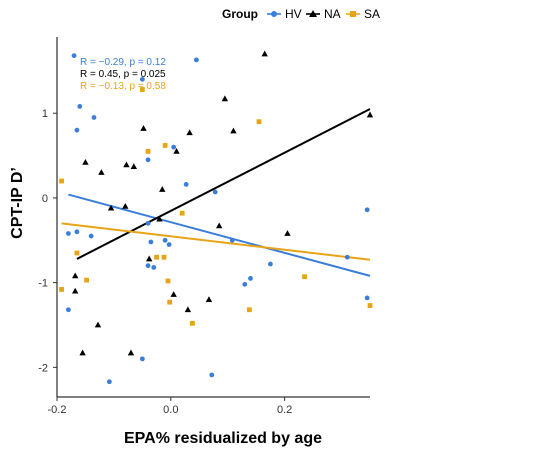 The height and width of the screenshot is (453, 550). I want to click on fit-line-sa, so click(216, 241).